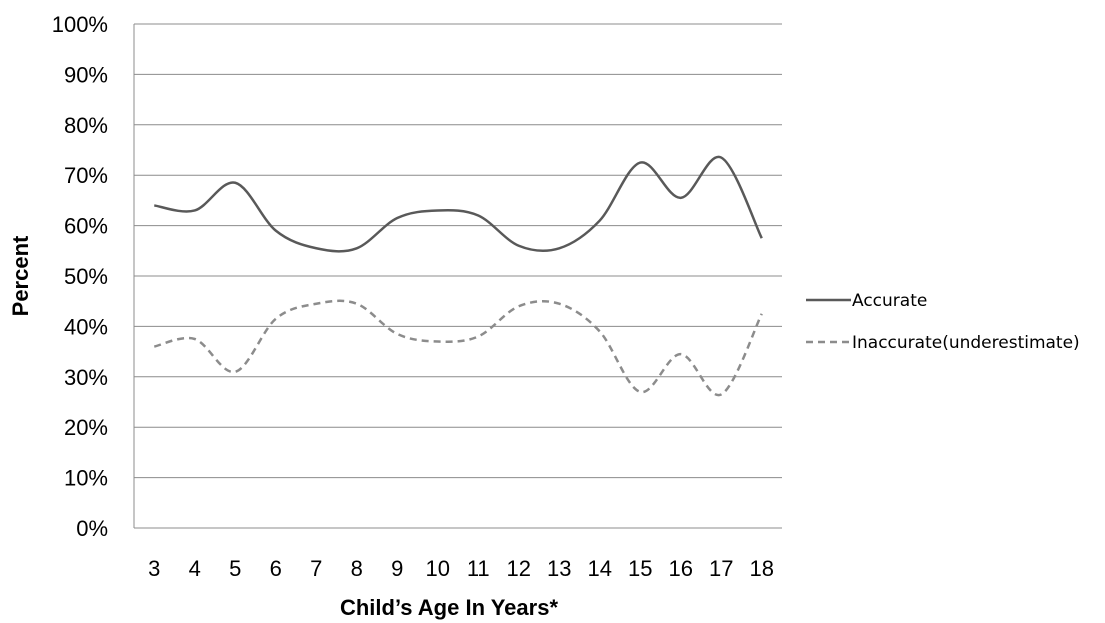 The height and width of the screenshot is (623, 1105). What do you see at coordinates (86, 226) in the screenshot?
I see `y-tick-label: 60%` at bounding box center [86, 226].